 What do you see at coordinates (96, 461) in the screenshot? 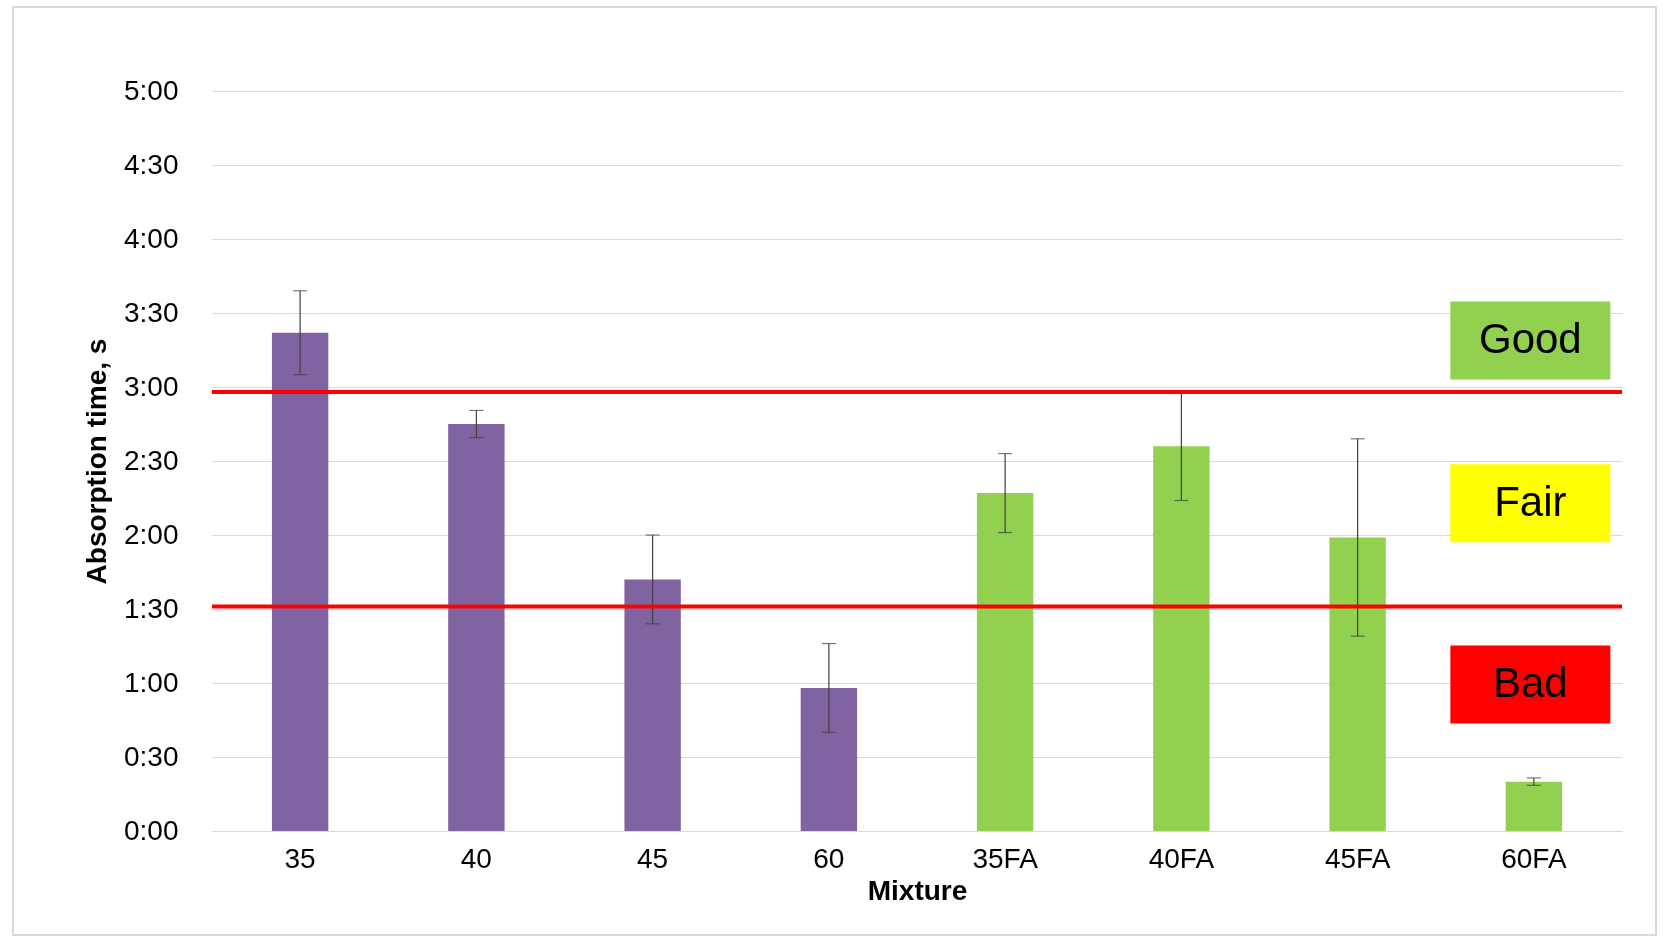
I see `y-axis-title: Absorption time, s` at bounding box center [96, 461].